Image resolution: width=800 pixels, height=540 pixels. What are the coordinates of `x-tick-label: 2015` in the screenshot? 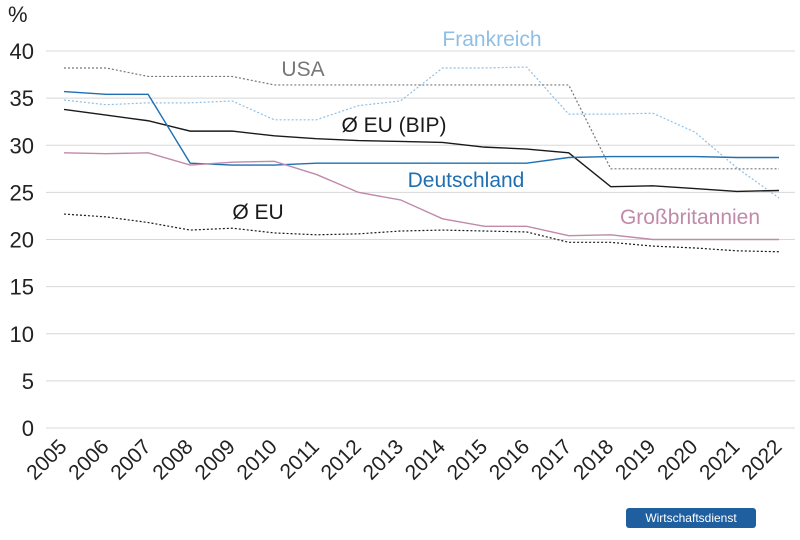 It's located at (467, 459).